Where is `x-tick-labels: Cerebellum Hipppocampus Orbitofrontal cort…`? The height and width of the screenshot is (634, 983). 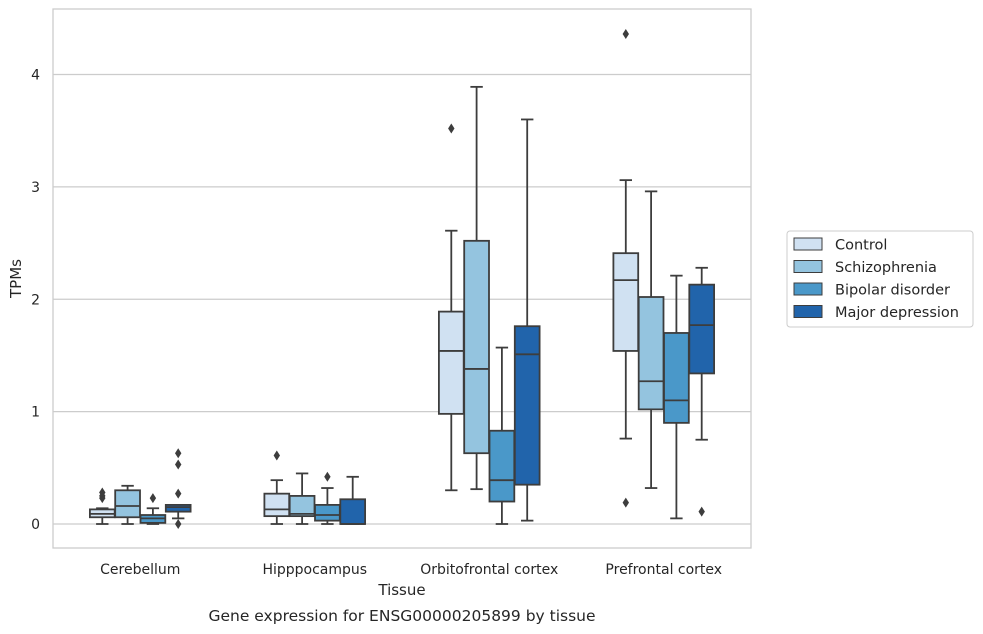 x-tick-labels: Cerebellum Hipppocampus Orbitofrontal cort… is located at coordinates (411, 570).